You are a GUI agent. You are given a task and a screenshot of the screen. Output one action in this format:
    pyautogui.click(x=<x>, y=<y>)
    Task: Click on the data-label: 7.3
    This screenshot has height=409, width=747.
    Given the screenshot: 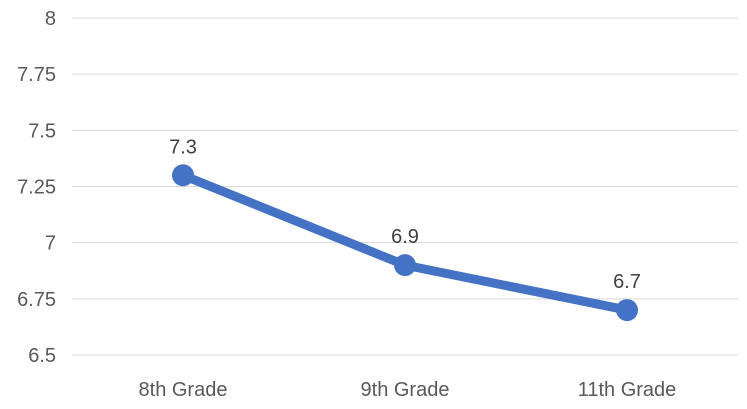 What is the action you would take?
    pyautogui.click(x=183, y=147)
    